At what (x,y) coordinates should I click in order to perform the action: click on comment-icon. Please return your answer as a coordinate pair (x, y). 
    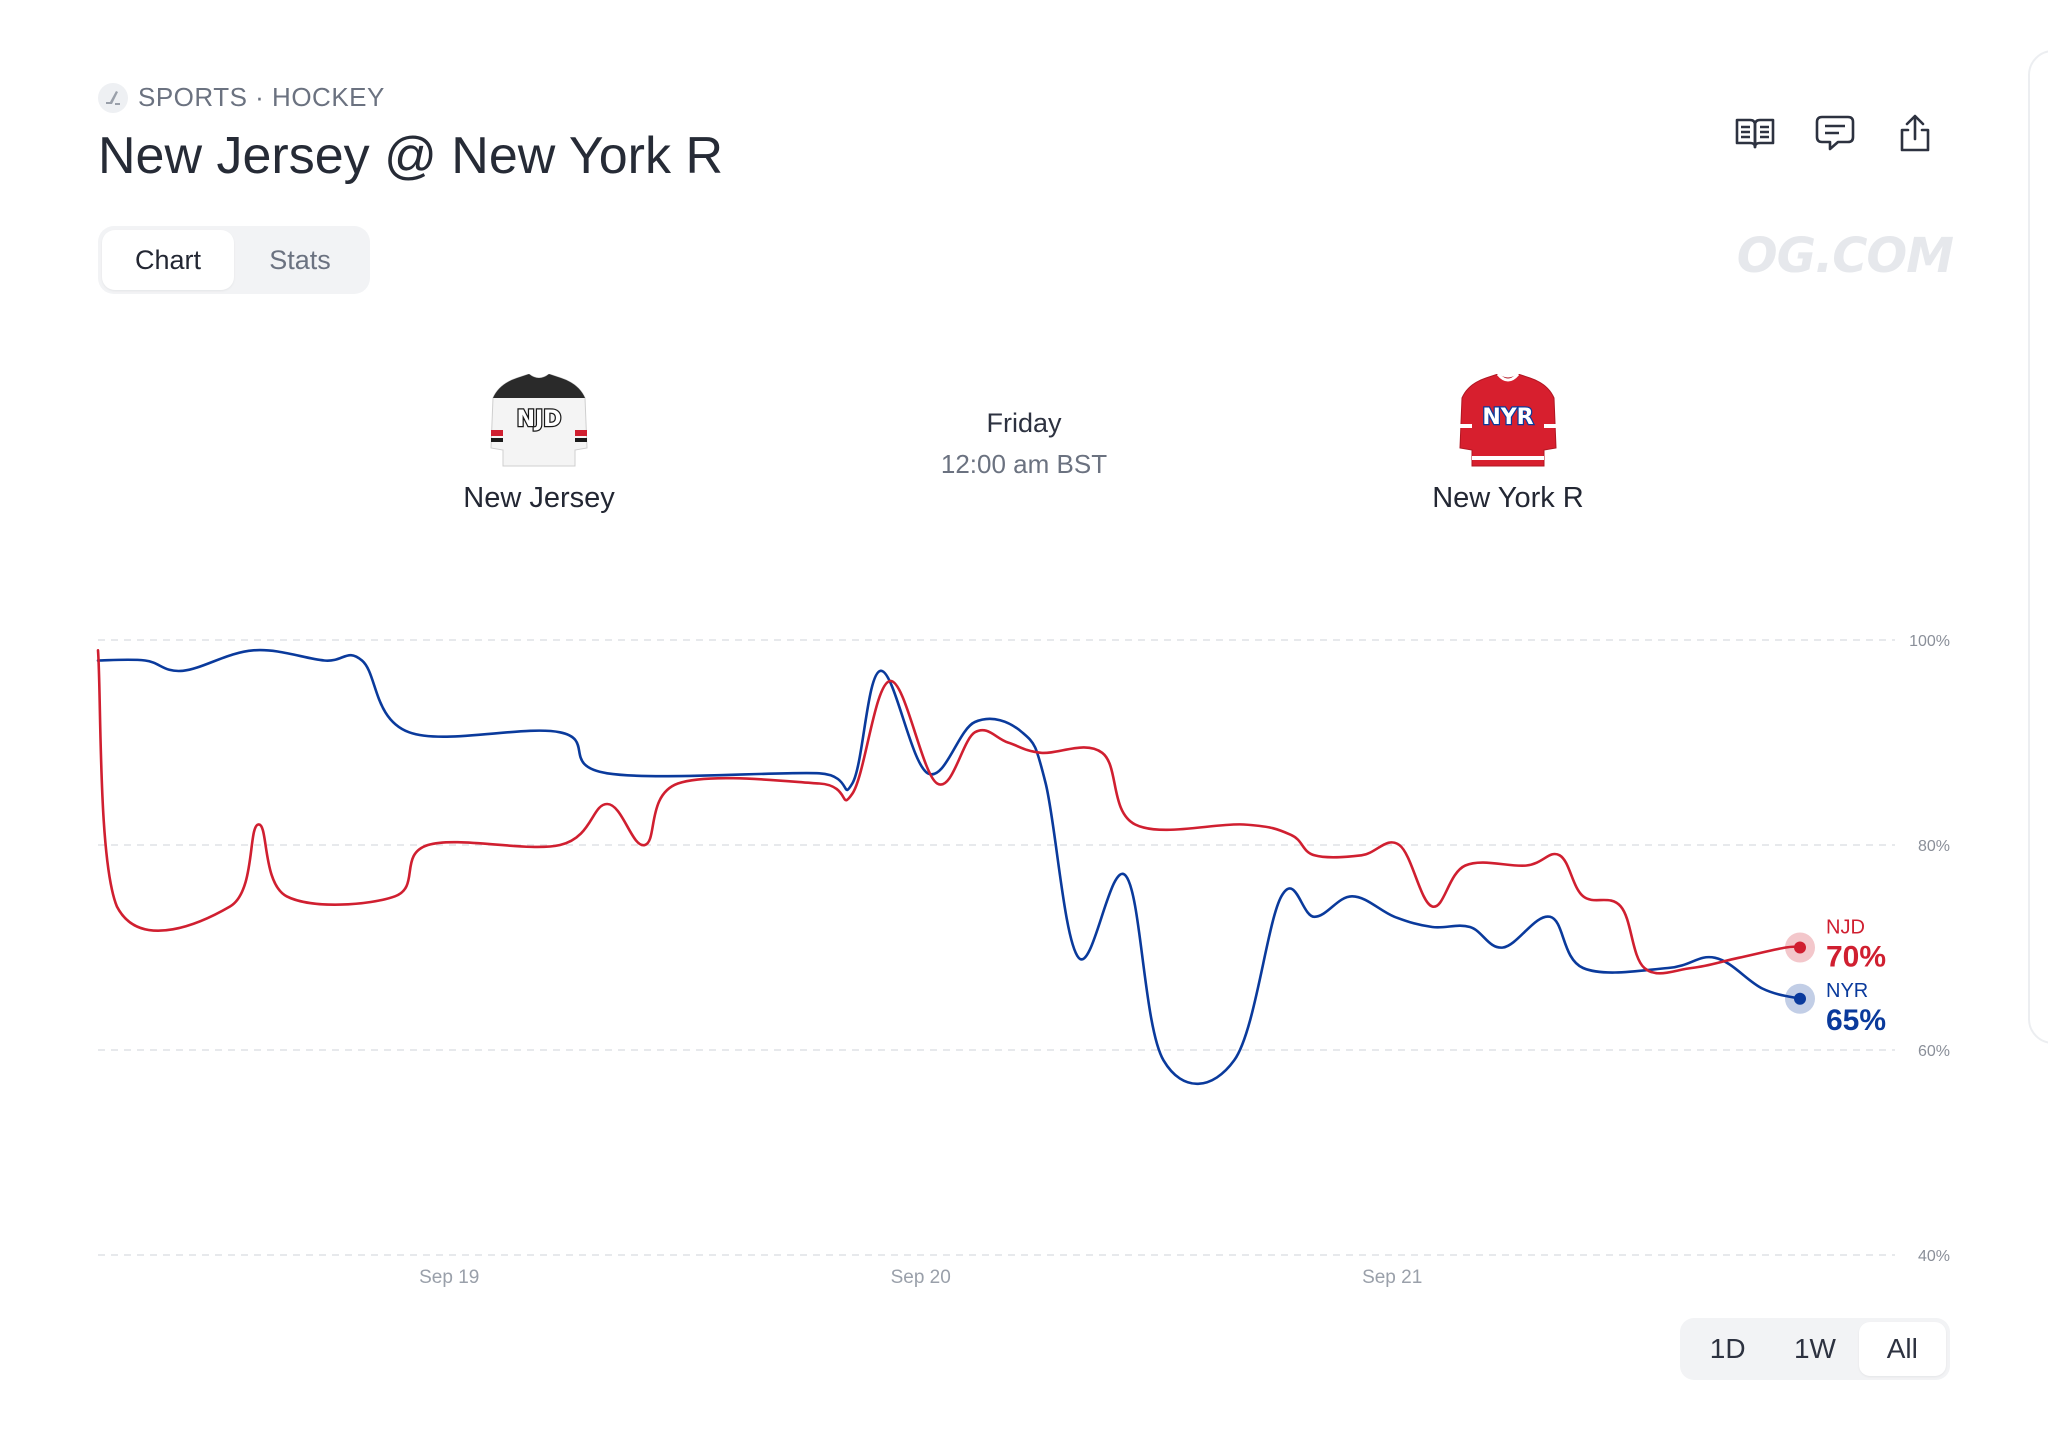
    Looking at the image, I should click on (1835, 135).